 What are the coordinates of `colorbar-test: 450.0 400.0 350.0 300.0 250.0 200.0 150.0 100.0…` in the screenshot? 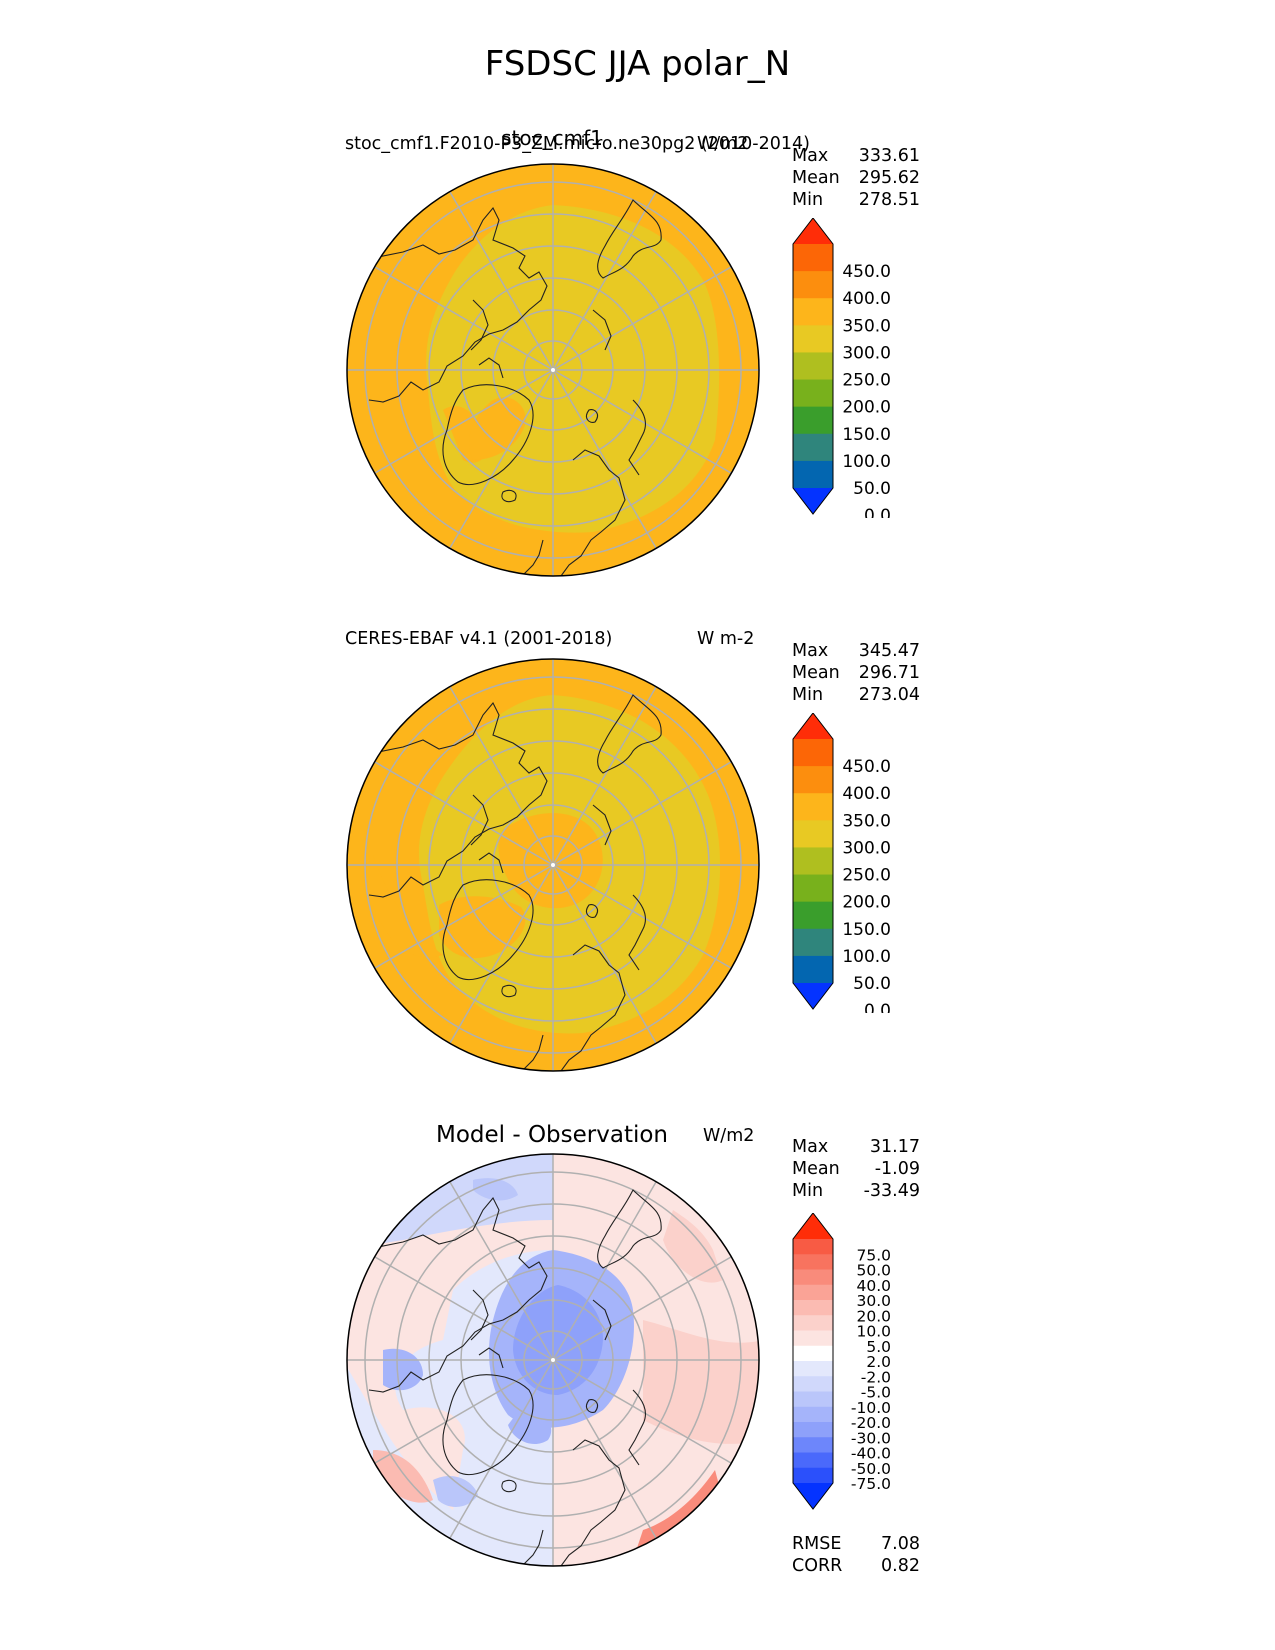 It's located at (841, 368).